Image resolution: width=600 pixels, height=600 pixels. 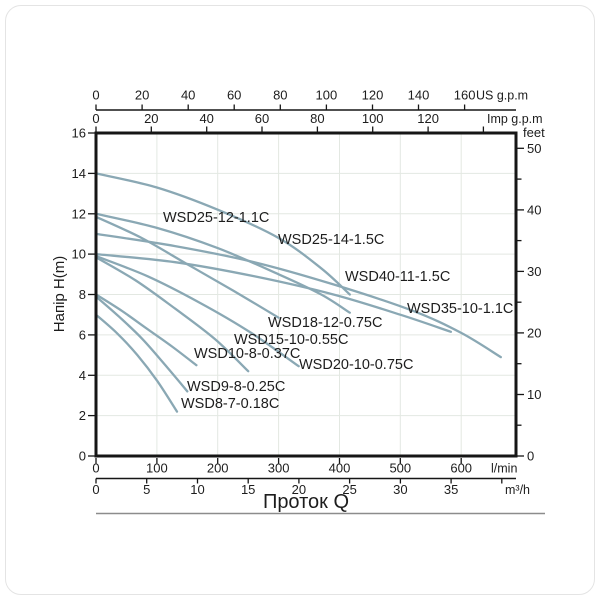 What do you see at coordinates (247, 354) in the screenshot?
I see `curve-label: WSD10-8-0.37C` at bounding box center [247, 354].